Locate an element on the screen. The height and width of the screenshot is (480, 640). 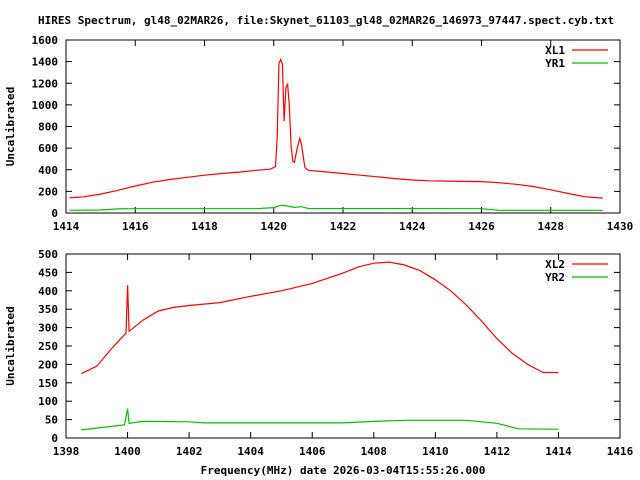
x-tick-label: 1400 is located at coordinates (127, 451).